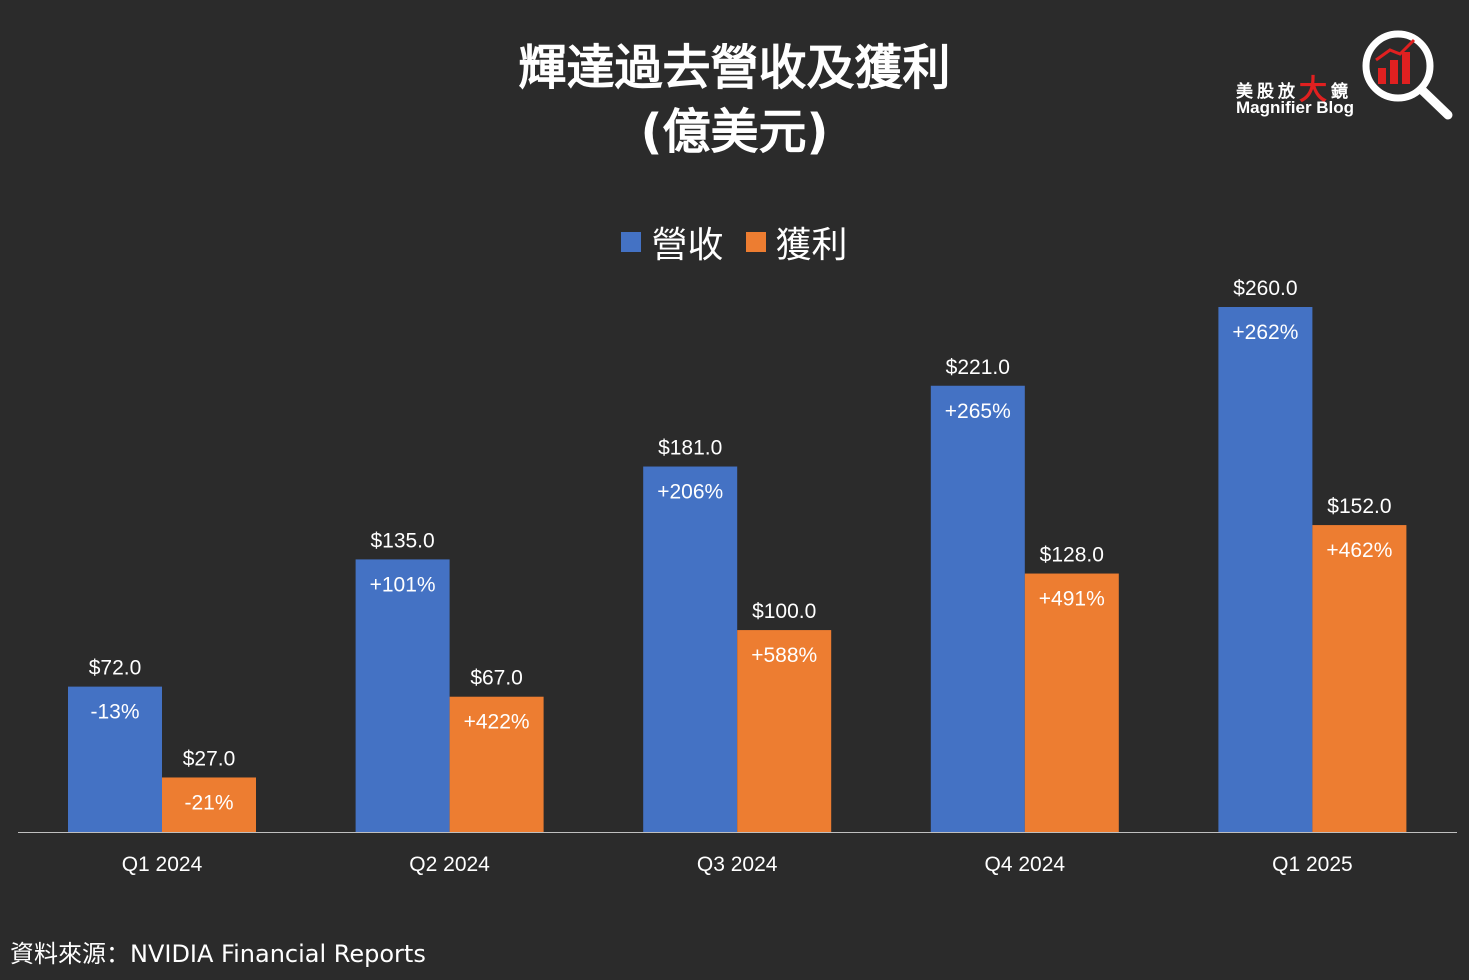  Describe the element at coordinates (497, 722) in the screenshot. I see `growth-label-profit-2: +422%` at that location.